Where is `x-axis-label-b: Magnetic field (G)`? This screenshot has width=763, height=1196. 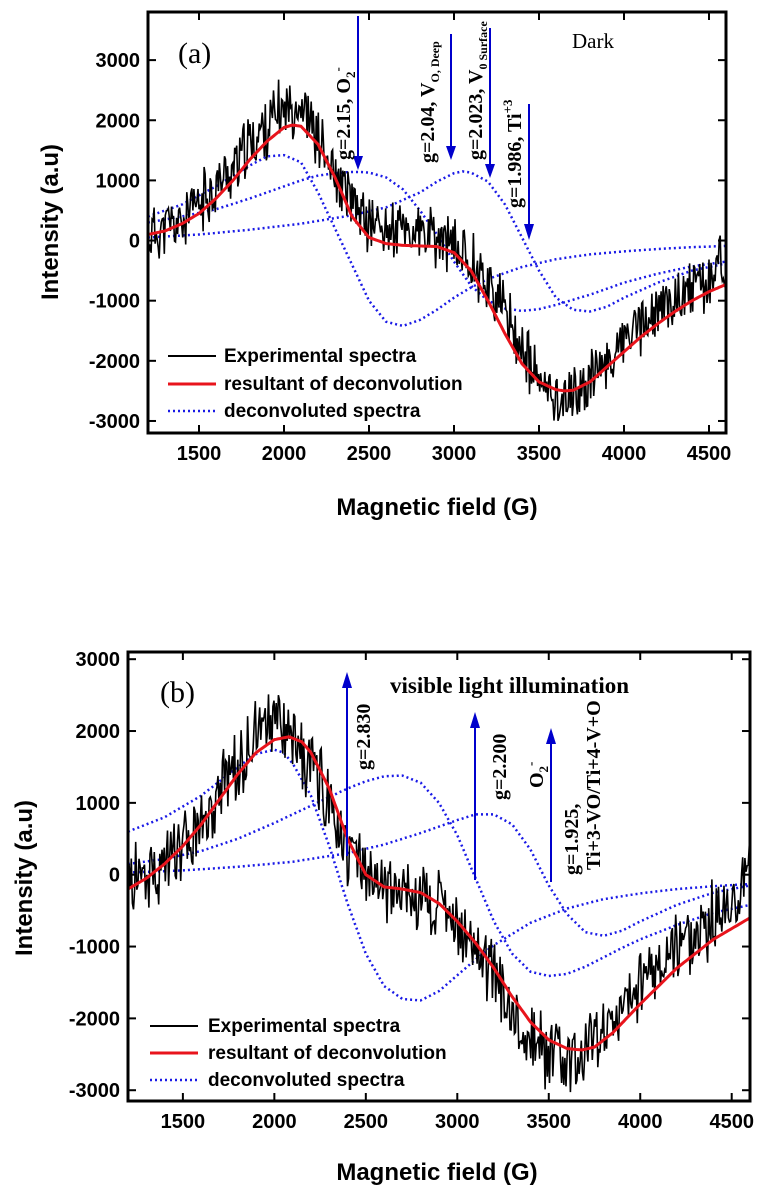
x-axis-label-b: Magnetic field (G) is located at coordinates (436, 1172).